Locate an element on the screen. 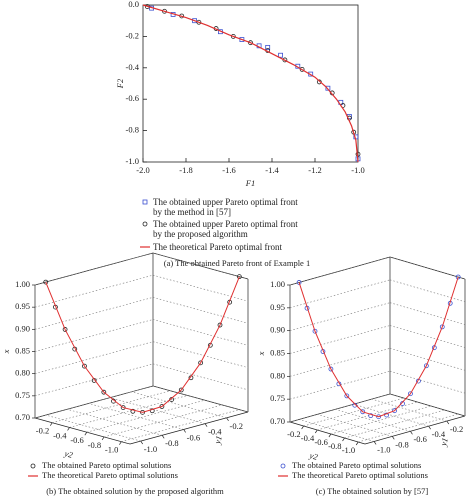 The height and width of the screenshot is (500, 474). x-tick-label: -1.4 is located at coordinates (272, 170).